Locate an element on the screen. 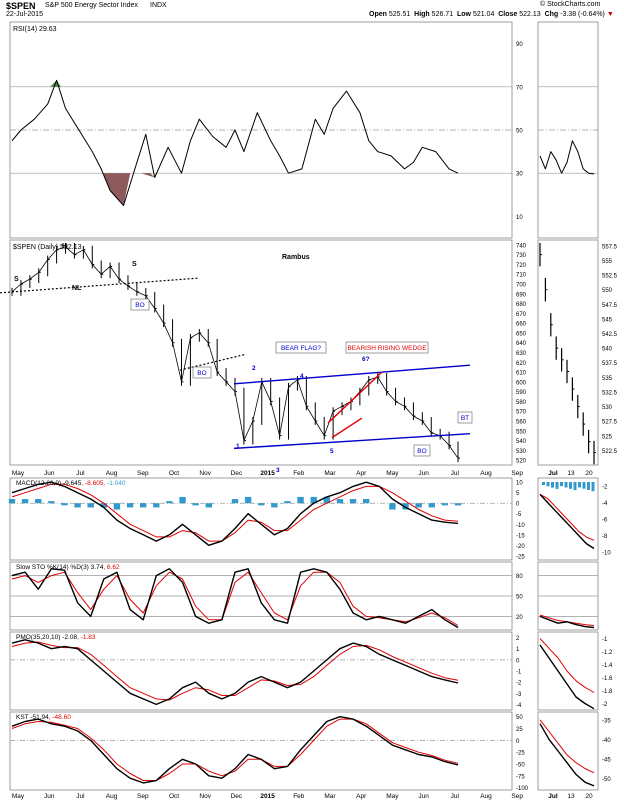 Image resolution: width=624 pixels, height=800 pixels. y-tick-label: 540 is located at coordinates (521, 442).